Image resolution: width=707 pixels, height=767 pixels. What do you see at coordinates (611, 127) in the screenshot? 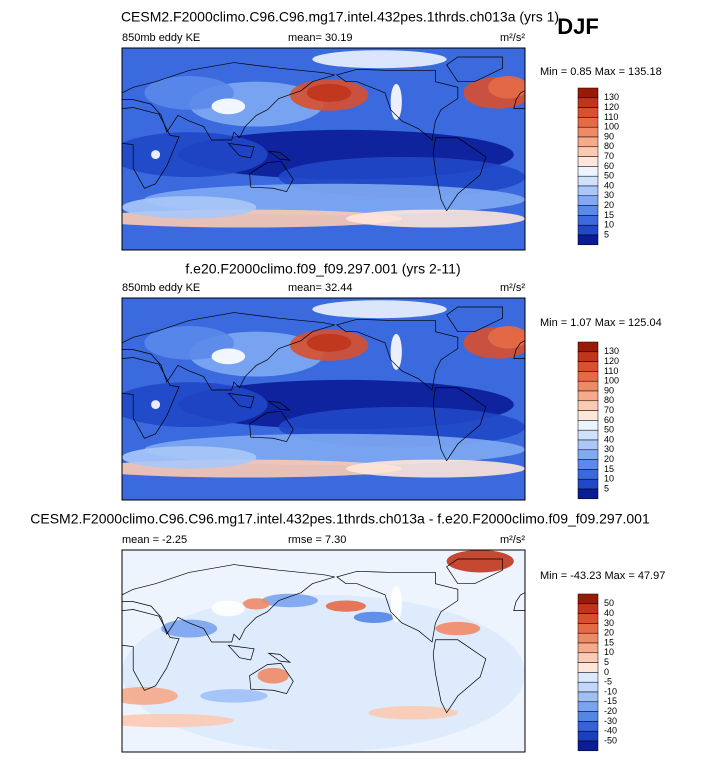
I see `colorbar-label: 100` at bounding box center [611, 127].